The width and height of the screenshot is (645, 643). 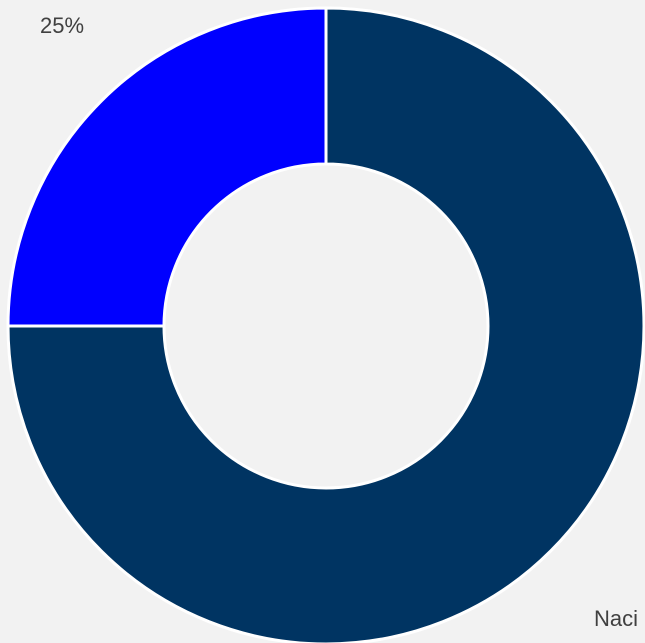 I want to click on value-label: 25%, so click(x=62, y=25).